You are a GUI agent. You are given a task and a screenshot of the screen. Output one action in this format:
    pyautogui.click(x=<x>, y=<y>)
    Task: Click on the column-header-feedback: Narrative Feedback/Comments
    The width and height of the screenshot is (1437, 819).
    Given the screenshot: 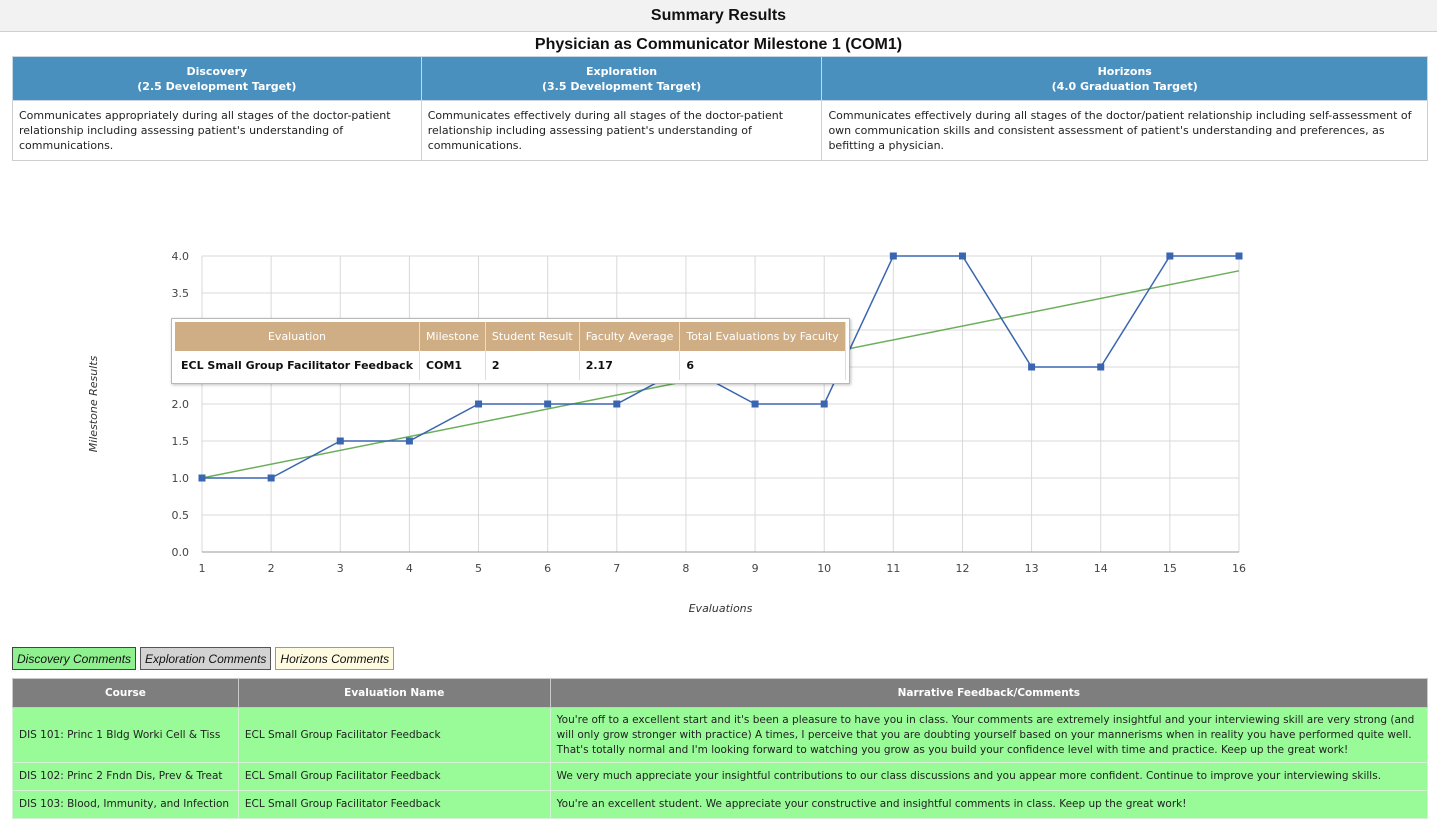 What is the action you would take?
    pyautogui.click(x=989, y=693)
    